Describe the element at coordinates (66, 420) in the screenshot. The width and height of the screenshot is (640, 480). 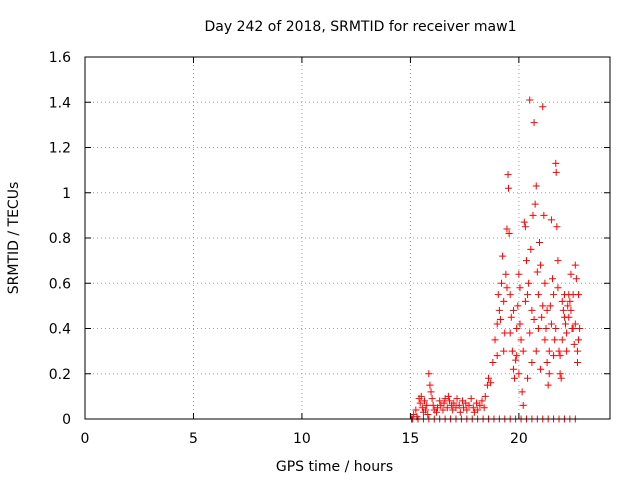
I see `y-tick-label: 0` at that location.